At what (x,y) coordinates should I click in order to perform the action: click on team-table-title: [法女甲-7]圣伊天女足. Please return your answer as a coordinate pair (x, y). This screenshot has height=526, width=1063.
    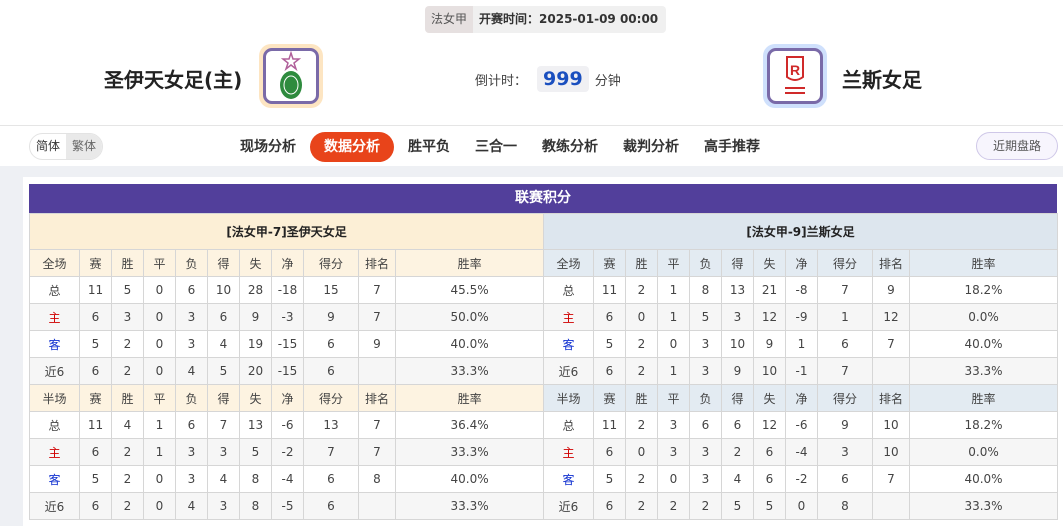
    Looking at the image, I should click on (286, 231).